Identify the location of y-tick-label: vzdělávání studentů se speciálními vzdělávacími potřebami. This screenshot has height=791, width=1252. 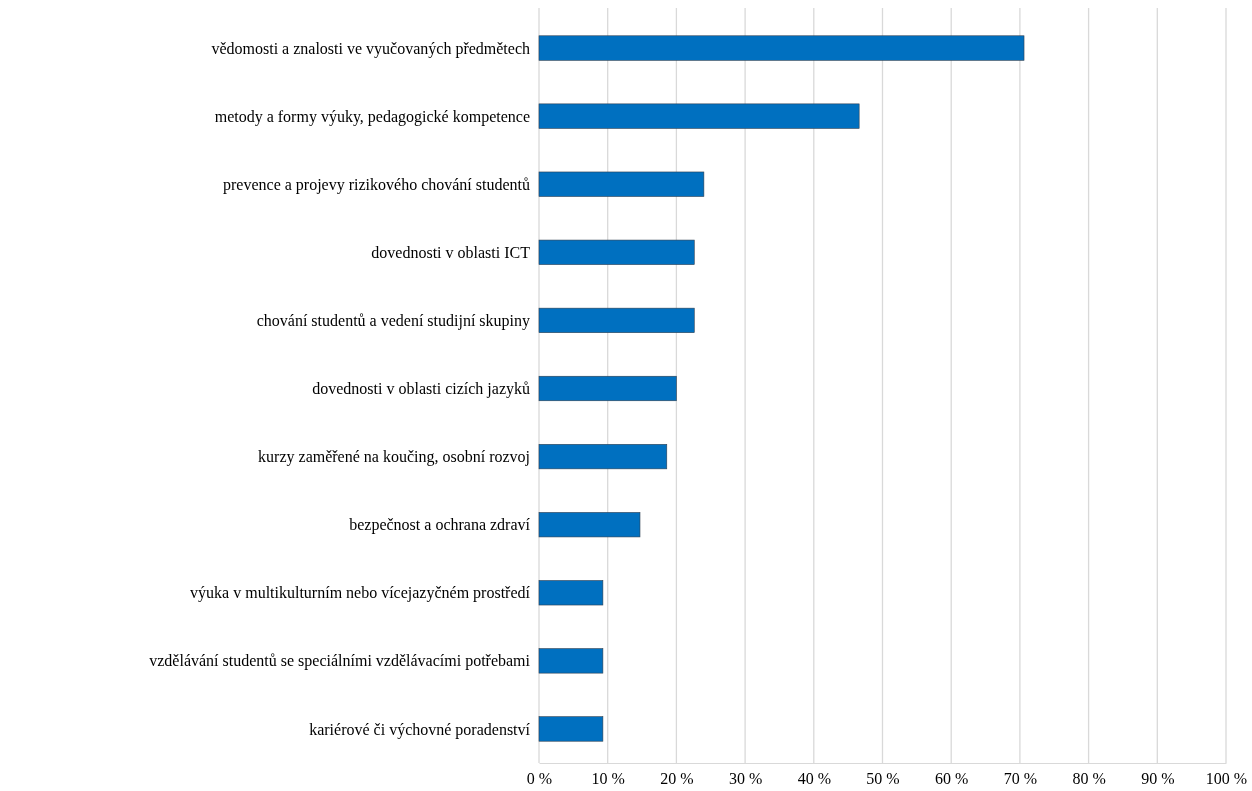
(340, 661).